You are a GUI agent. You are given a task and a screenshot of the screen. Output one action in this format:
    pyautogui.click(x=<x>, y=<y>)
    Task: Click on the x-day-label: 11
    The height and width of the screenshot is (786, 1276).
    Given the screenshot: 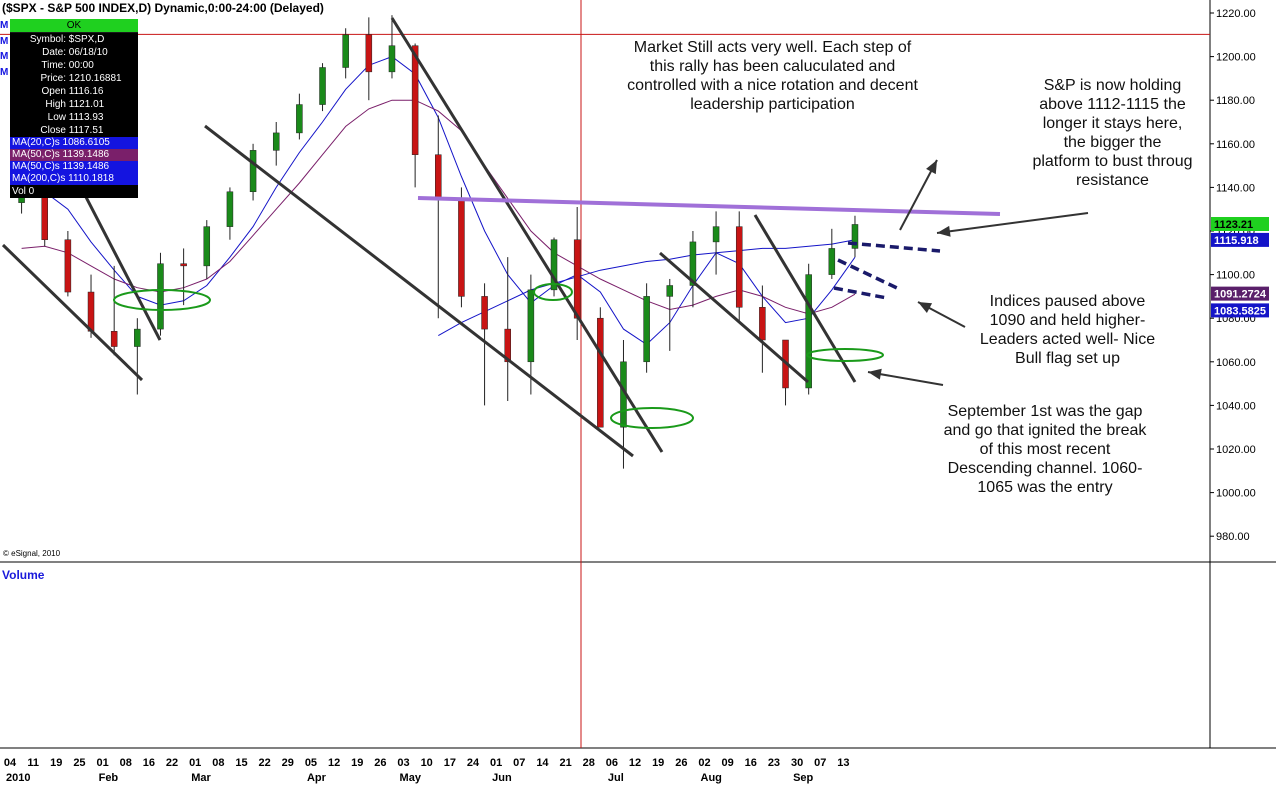 What is the action you would take?
    pyautogui.click(x=33, y=763)
    